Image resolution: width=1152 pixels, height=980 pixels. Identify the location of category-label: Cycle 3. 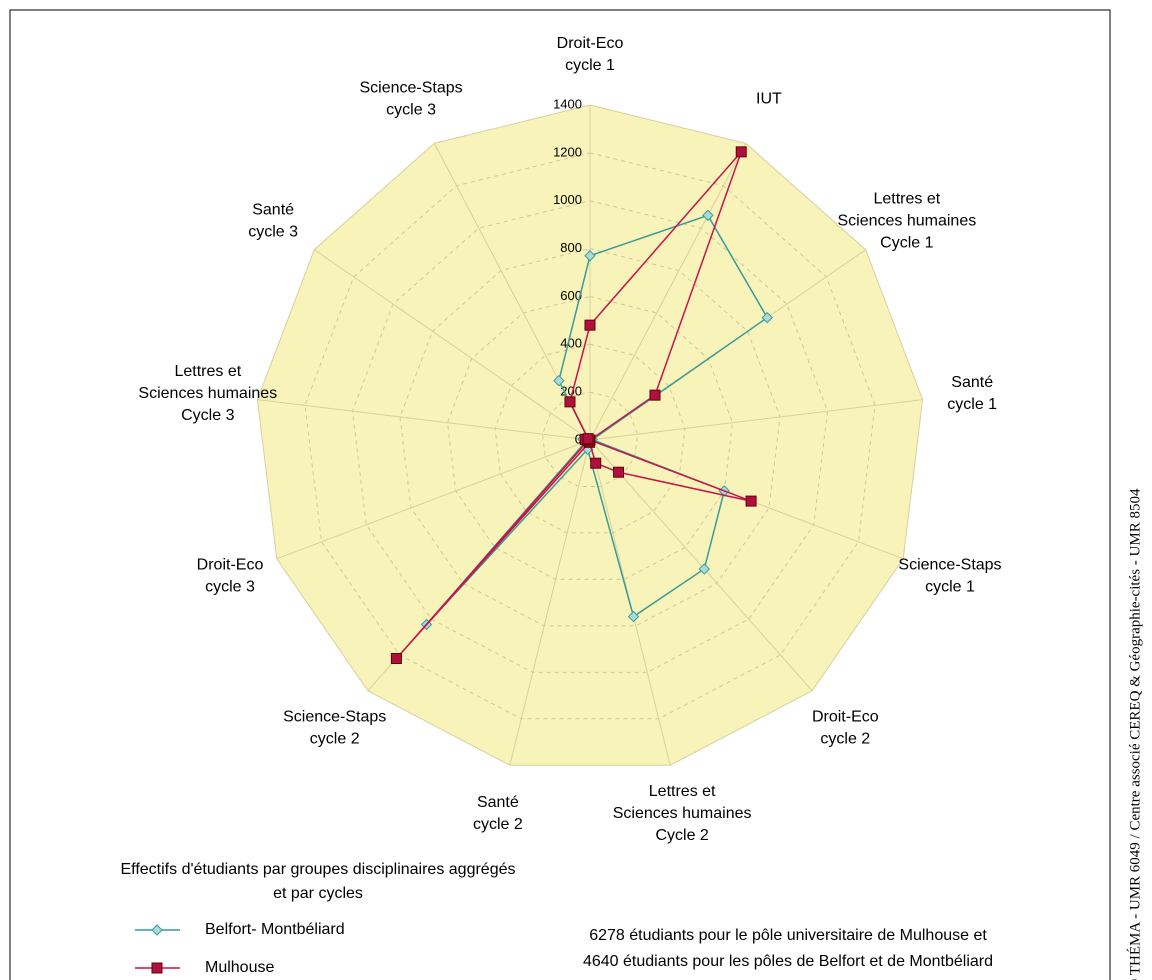
(207, 415).